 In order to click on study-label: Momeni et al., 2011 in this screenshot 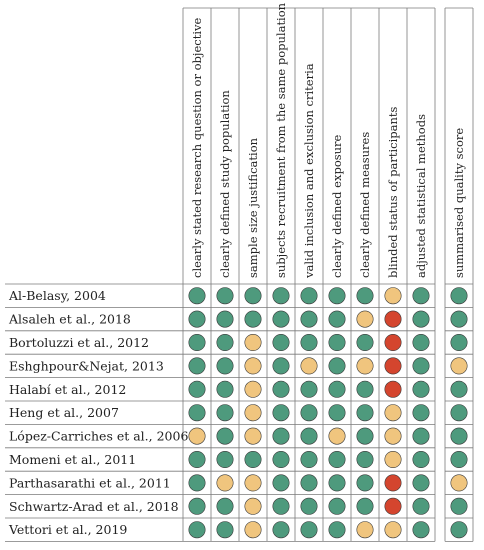, I will do `click(72, 459)`.